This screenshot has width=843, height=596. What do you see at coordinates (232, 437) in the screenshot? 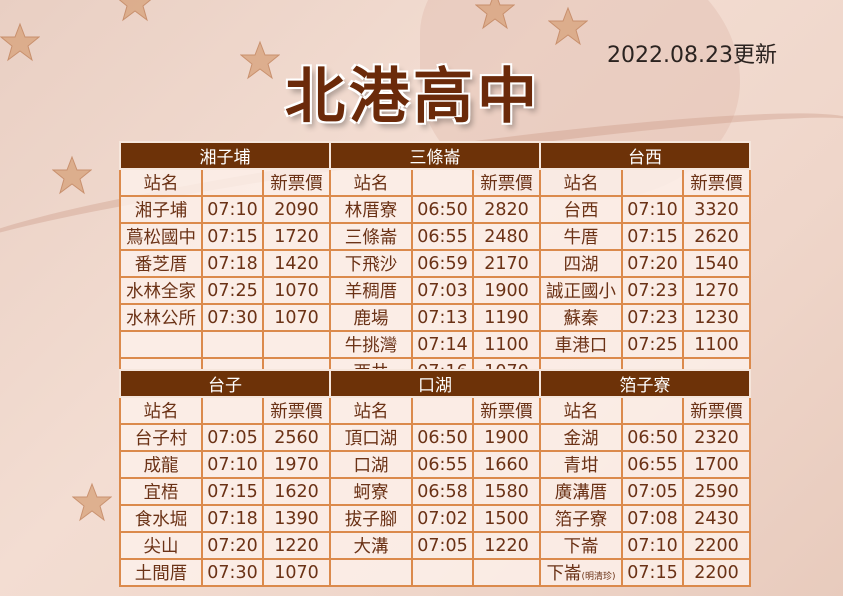
I see `time-cell: 07:05` at bounding box center [232, 437].